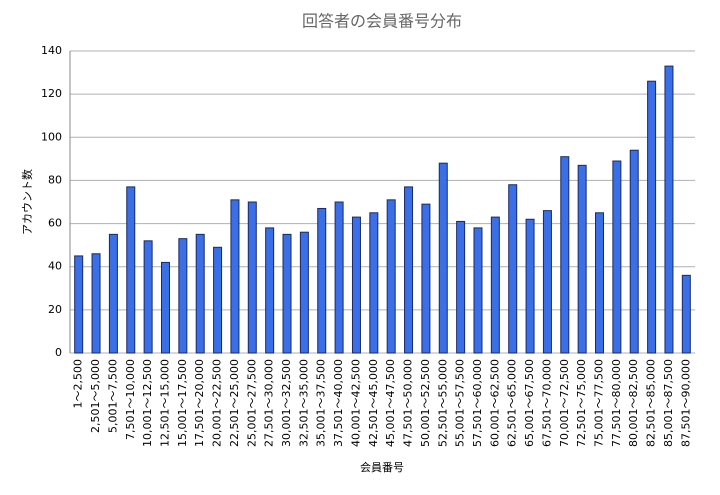 Image resolution: width=720 pixels, height=495 pixels. What do you see at coordinates (373, 403) in the screenshot?
I see `x-tick-label: 42,501～45,000` at bounding box center [373, 403].